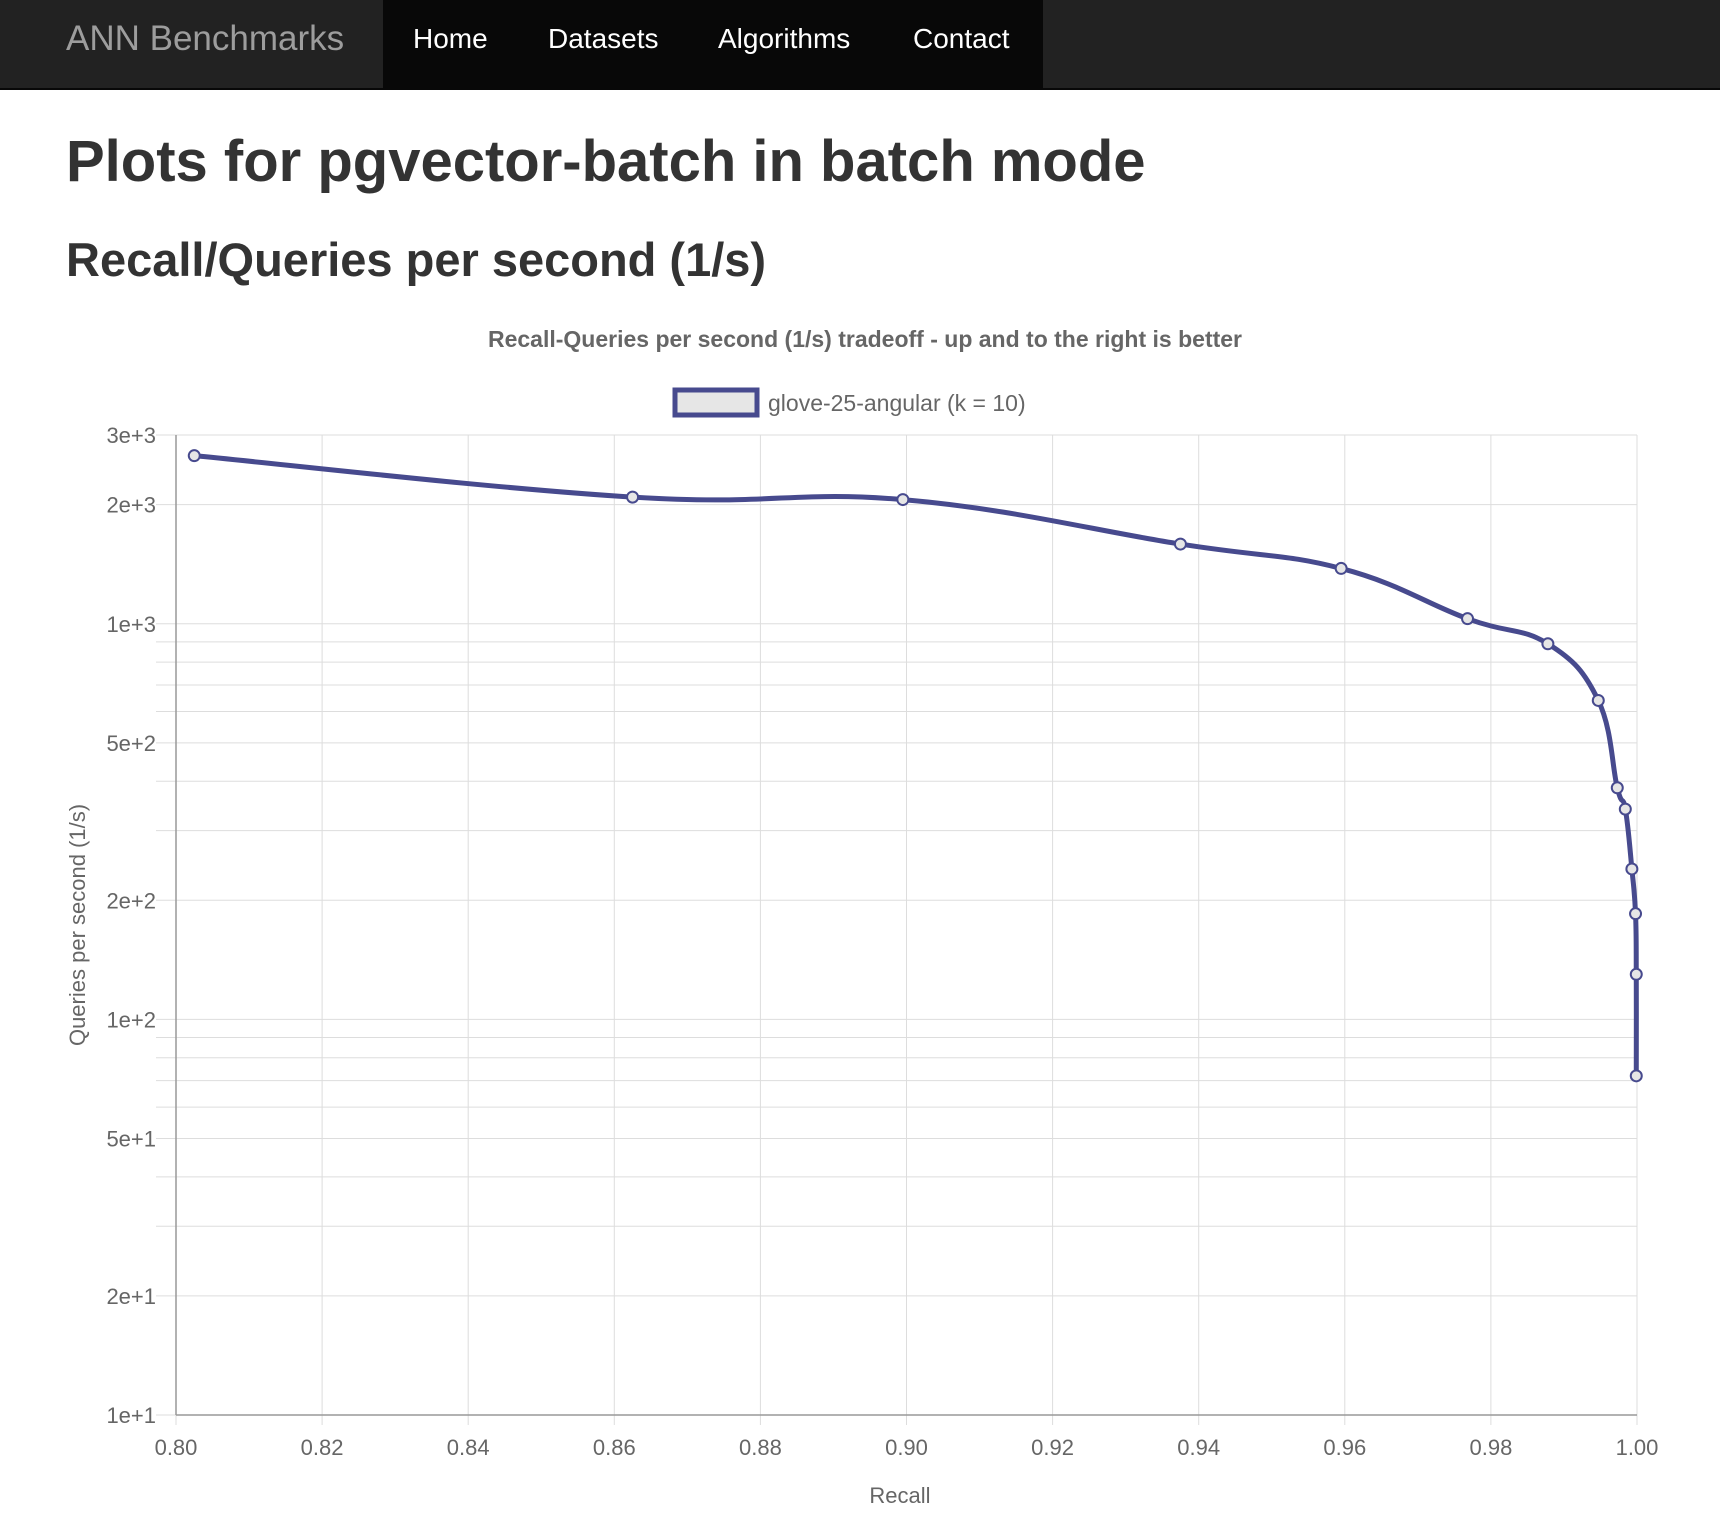  Describe the element at coordinates (416, 259) in the screenshot. I see `section-title: Recall/Queries per second (1/s)` at that location.